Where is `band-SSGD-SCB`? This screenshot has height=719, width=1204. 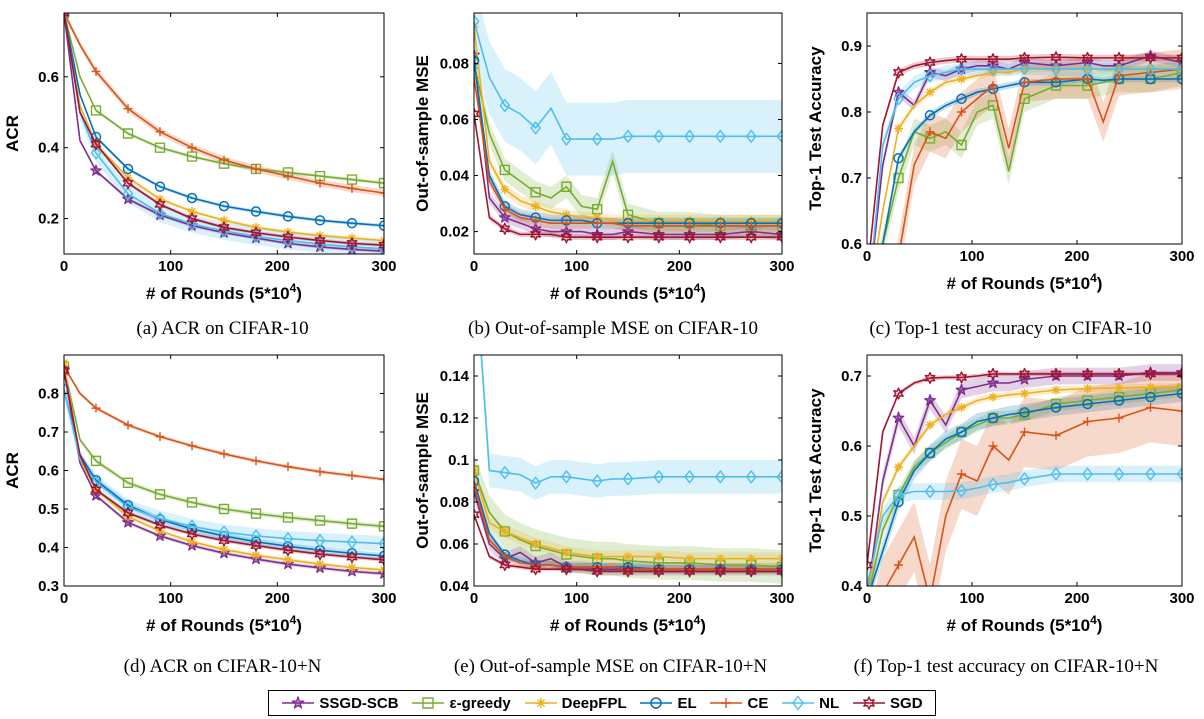
band-SSGD-SCB is located at coordinates (1024, 475).